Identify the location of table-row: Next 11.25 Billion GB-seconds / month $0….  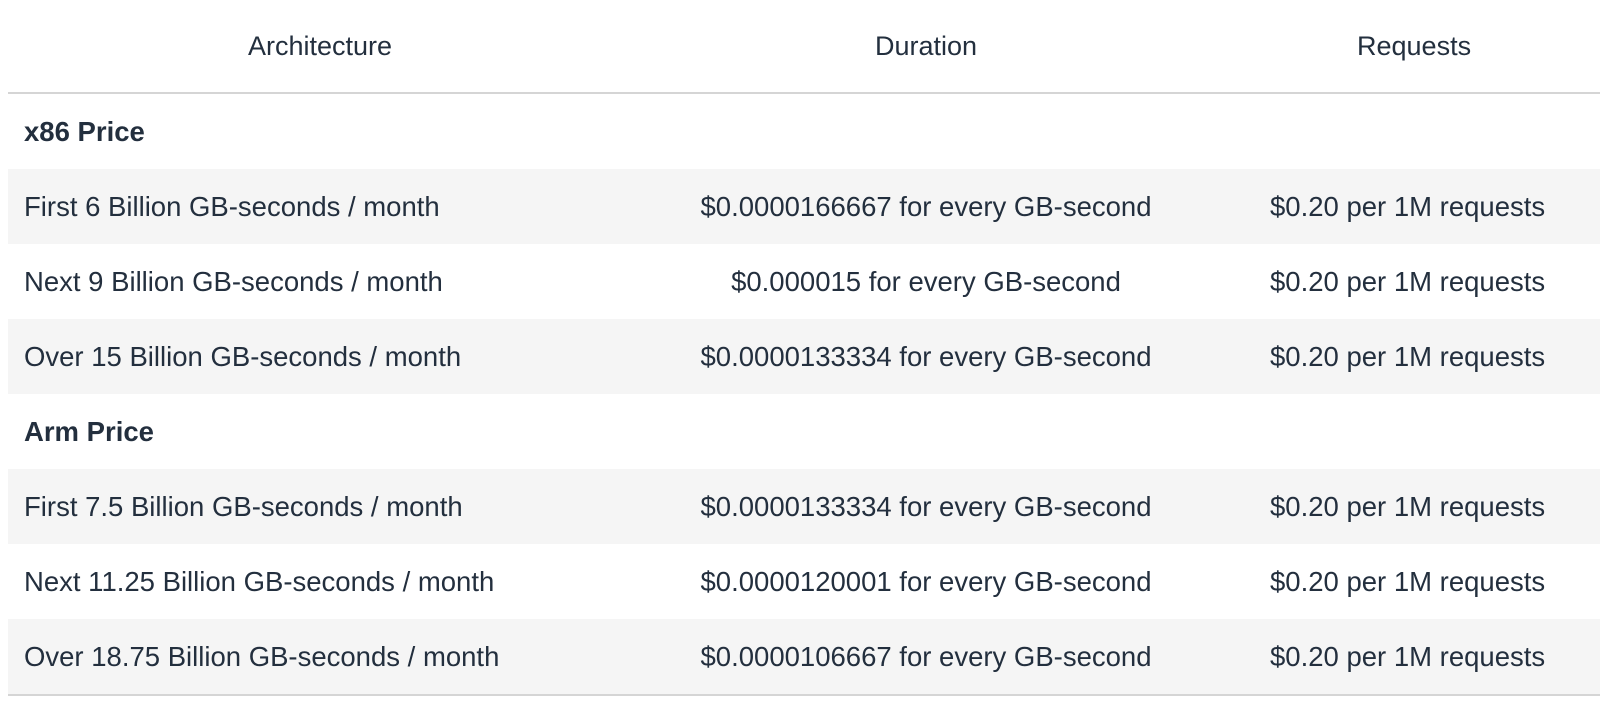
(804, 581).